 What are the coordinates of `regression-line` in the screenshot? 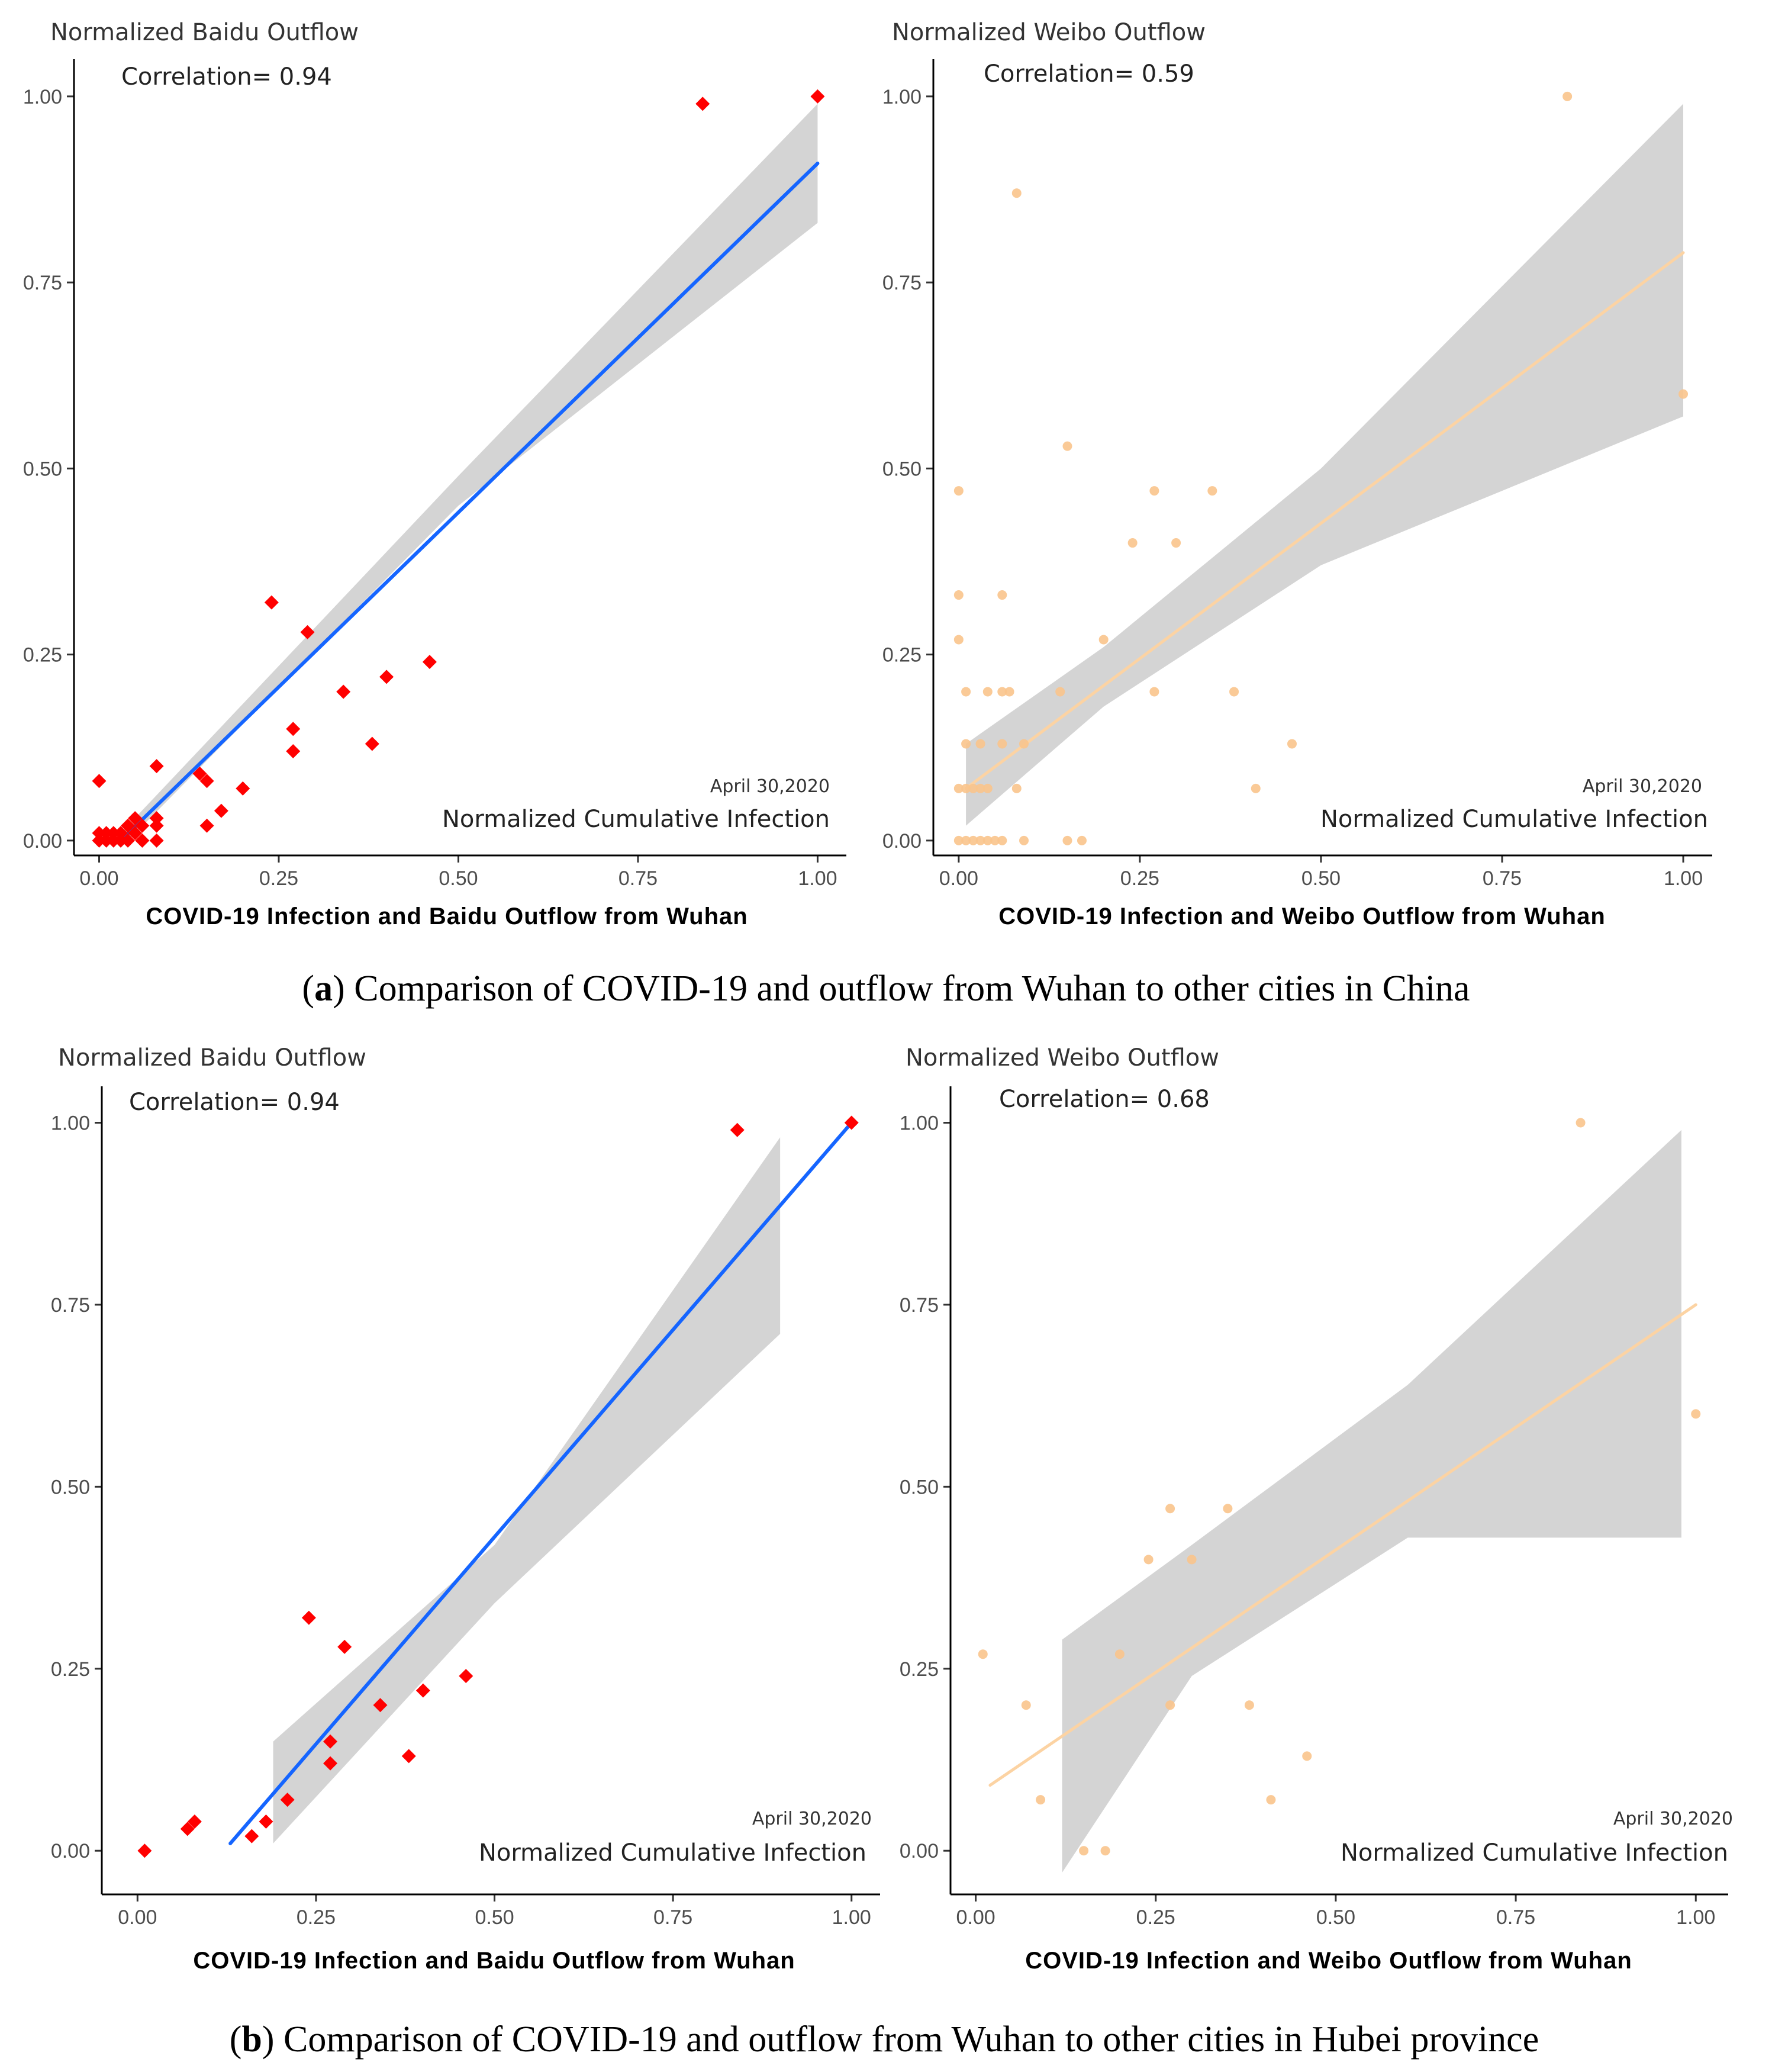 It's located at (1342, 1545).